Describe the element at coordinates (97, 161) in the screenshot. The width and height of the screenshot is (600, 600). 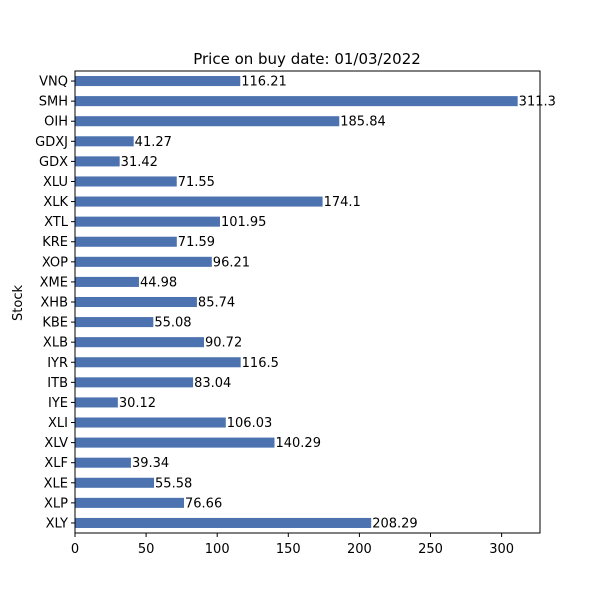
I see `bar-gdx` at that location.